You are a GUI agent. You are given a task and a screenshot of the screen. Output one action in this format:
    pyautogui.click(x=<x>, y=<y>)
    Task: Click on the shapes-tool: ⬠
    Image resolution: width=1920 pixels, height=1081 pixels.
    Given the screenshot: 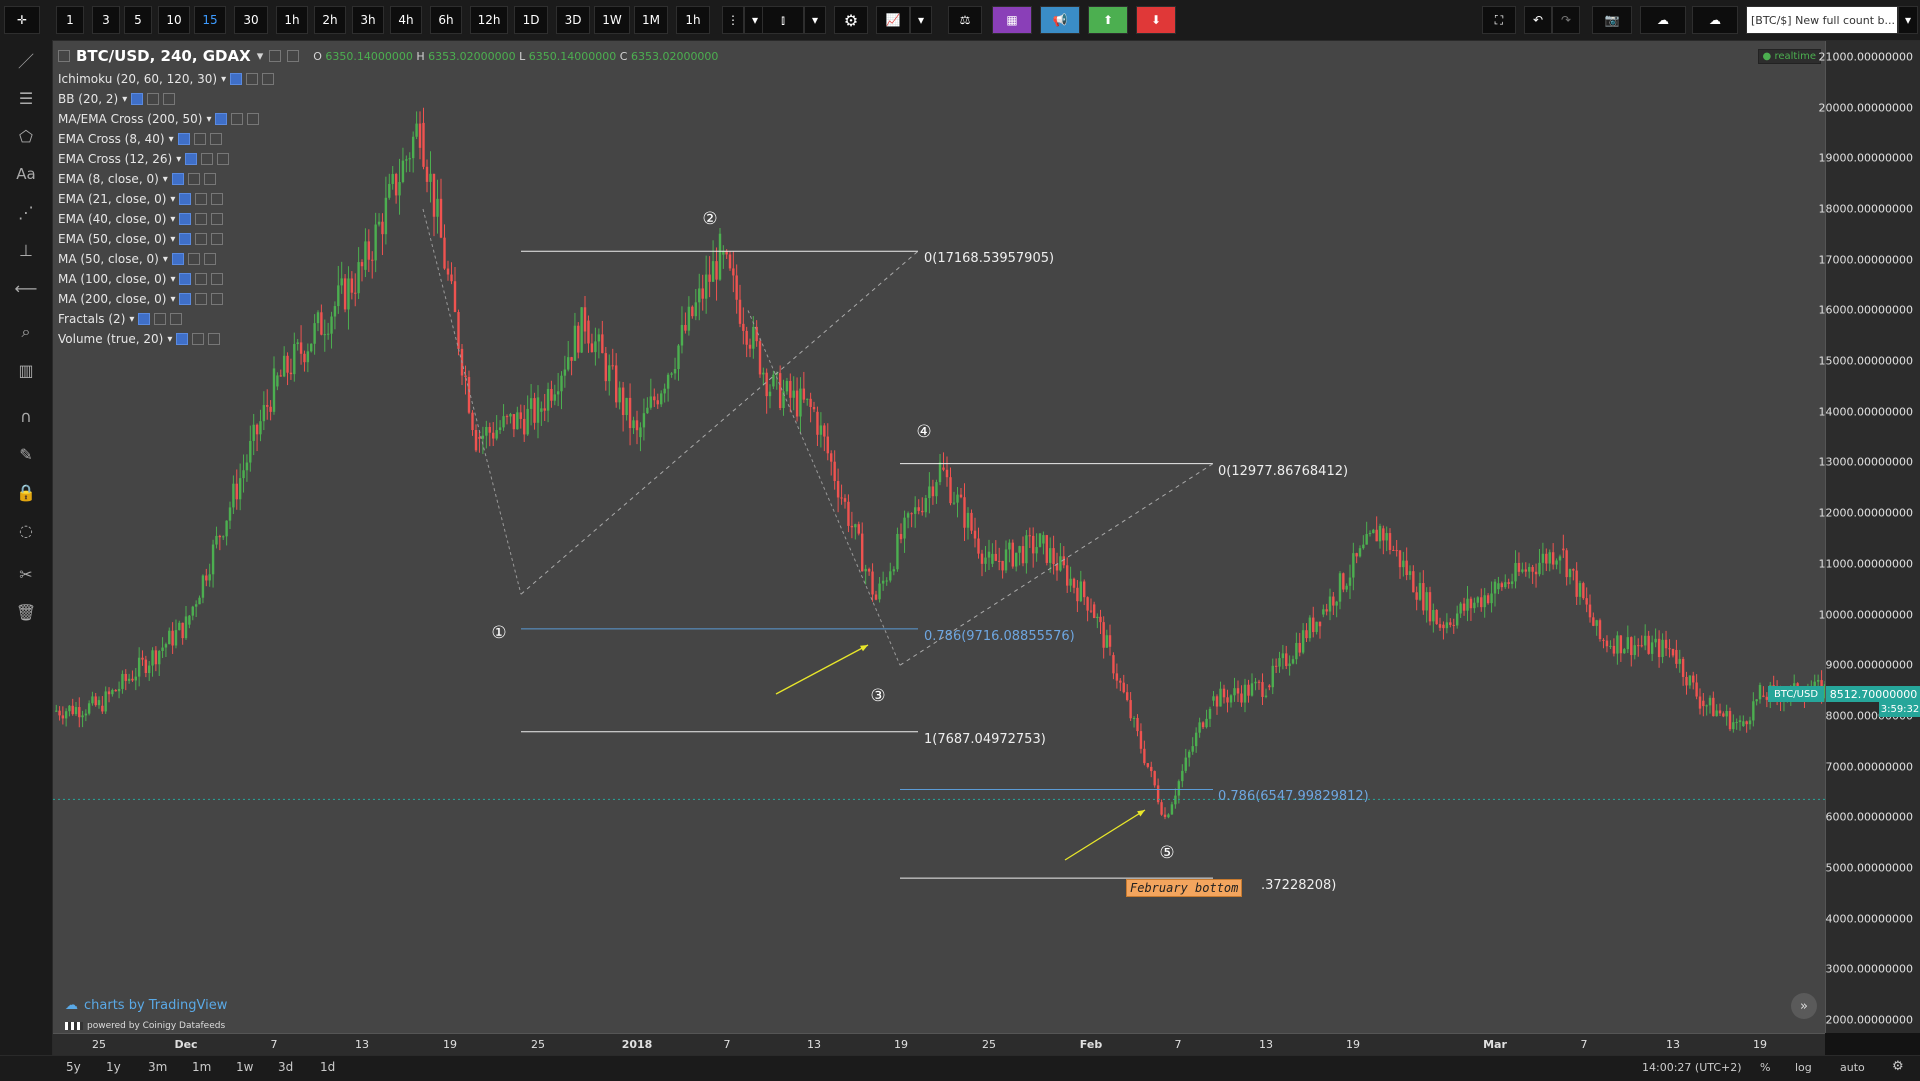 What is the action you would take?
    pyautogui.click(x=26, y=136)
    